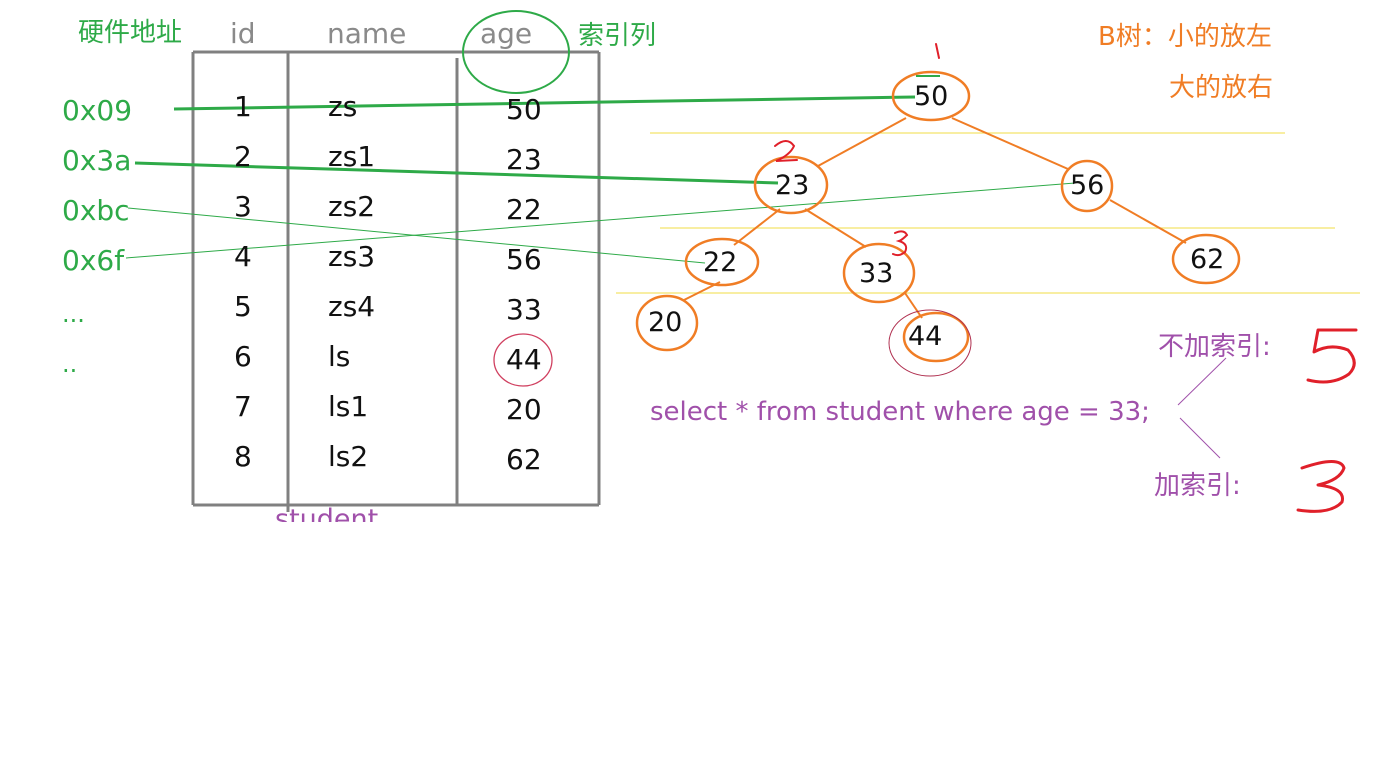  I want to click on tree-node-label: 33, so click(876, 273).